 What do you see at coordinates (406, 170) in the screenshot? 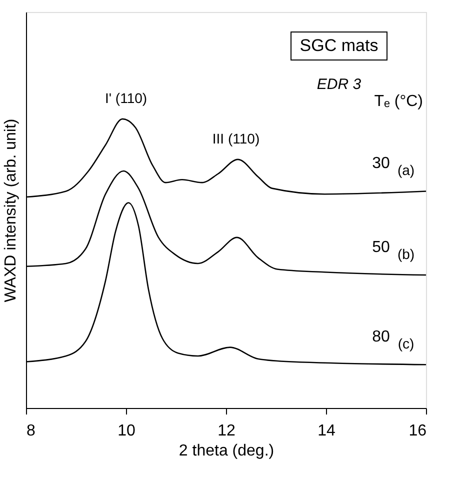
I see `annotation: (a)` at bounding box center [406, 170].